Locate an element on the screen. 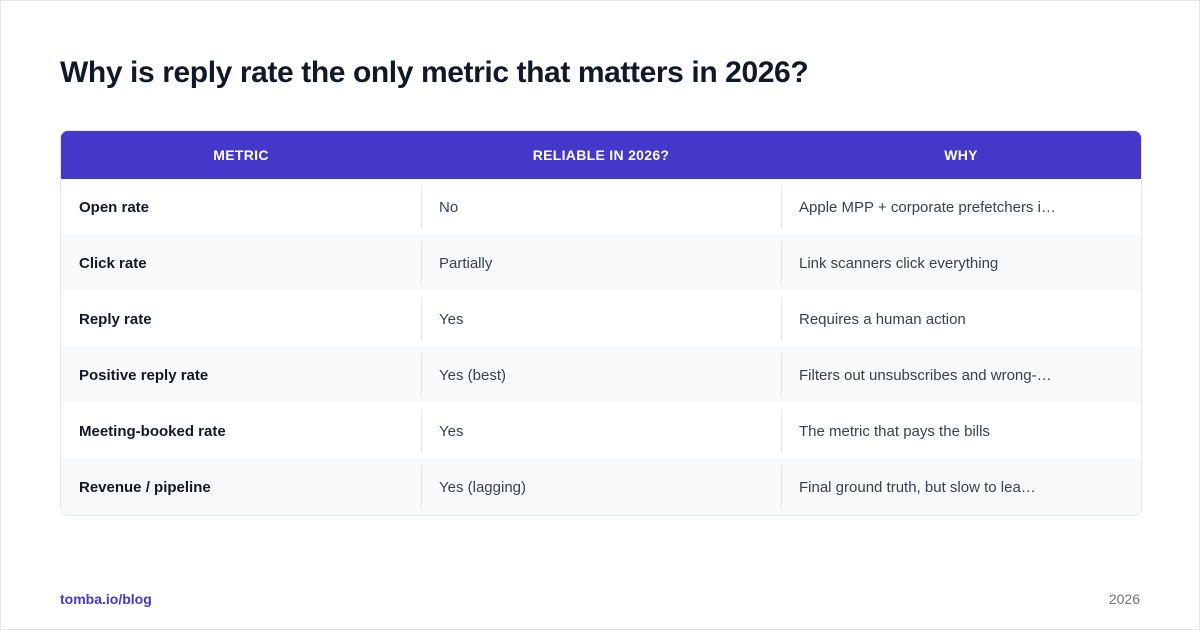 Image resolution: width=1200 pixels, height=630 pixels. year: 2026 is located at coordinates (1124, 599).